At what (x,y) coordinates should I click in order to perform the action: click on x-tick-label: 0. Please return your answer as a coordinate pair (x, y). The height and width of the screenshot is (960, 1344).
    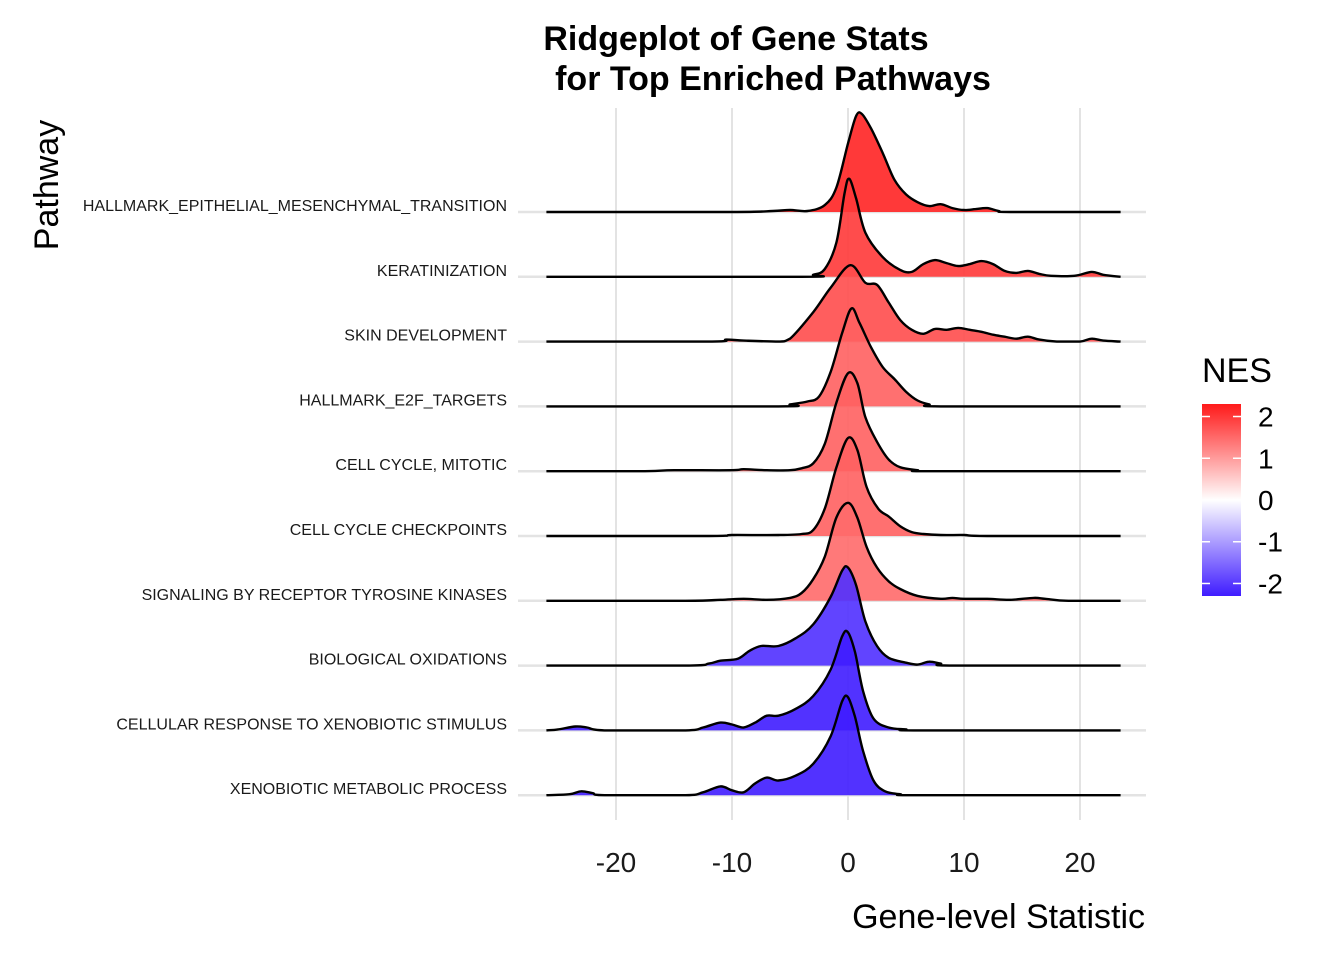
    Looking at the image, I should click on (848, 862).